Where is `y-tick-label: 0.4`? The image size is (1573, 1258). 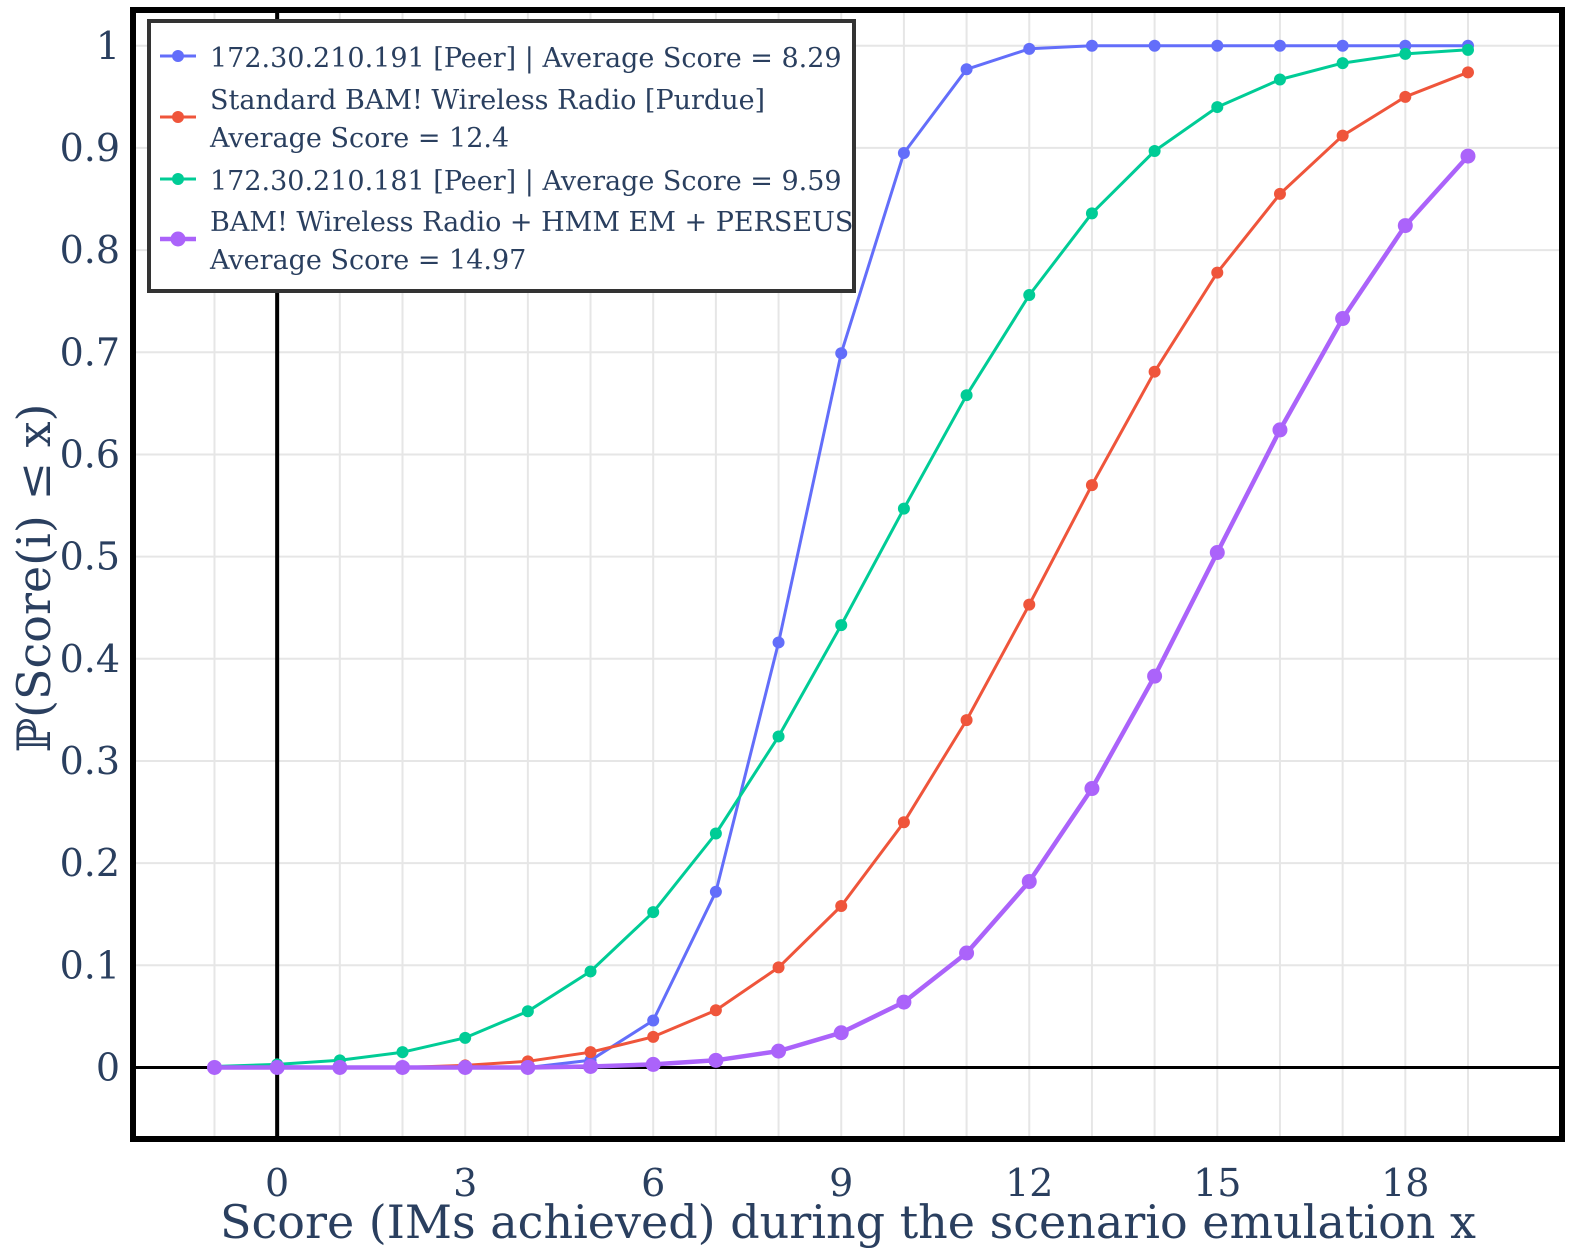 y-tick-label: 0.4 is located at coordinates (90, 659).